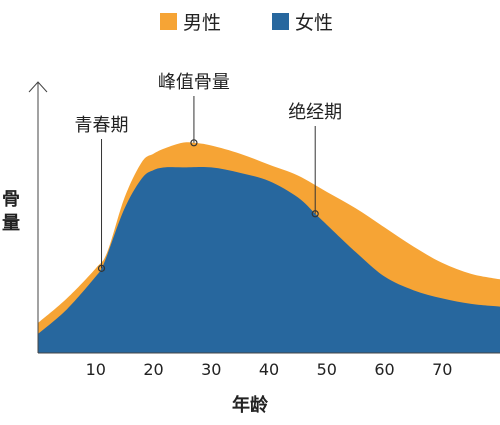 This screenshot has height=425, width=500. What do you see at coordinates (269, 369) in the screenshot?
I see `x-tick-label-40: 40` at bounding box center [269, 369].